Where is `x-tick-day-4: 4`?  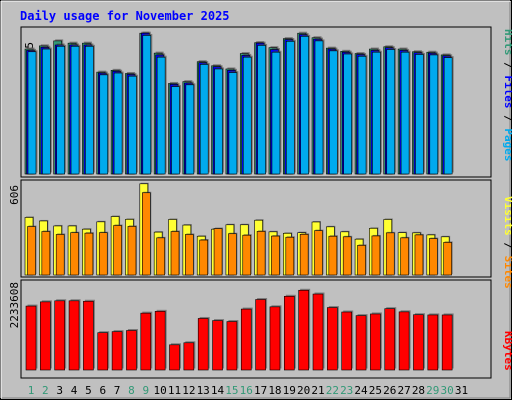 x-tick-day-4: 4 is located at coordinates (74, 390).